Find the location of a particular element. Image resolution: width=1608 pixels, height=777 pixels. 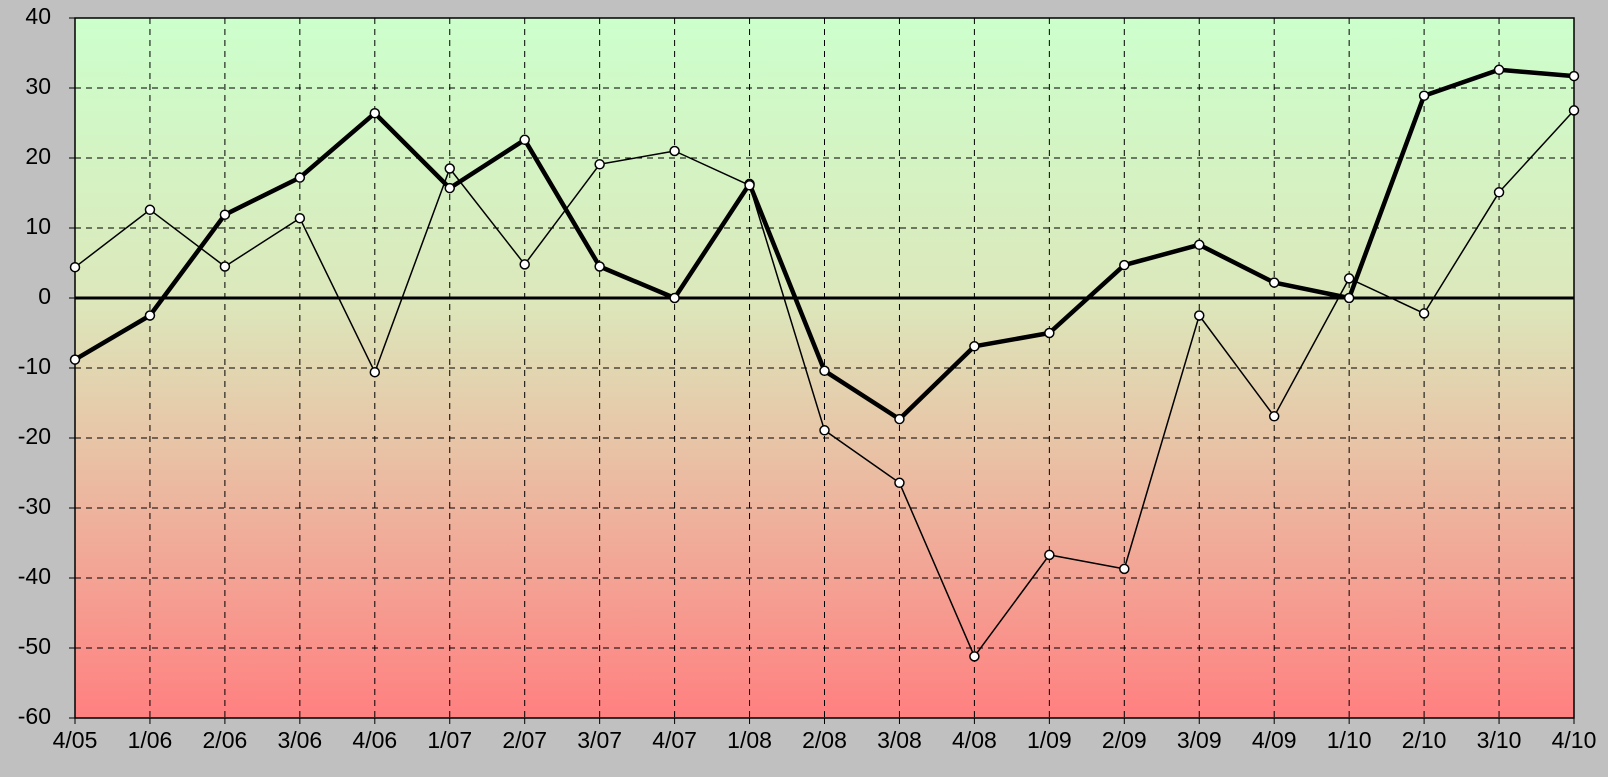

x-tick-label: 2/09 is located at coordinates (1124, 740).